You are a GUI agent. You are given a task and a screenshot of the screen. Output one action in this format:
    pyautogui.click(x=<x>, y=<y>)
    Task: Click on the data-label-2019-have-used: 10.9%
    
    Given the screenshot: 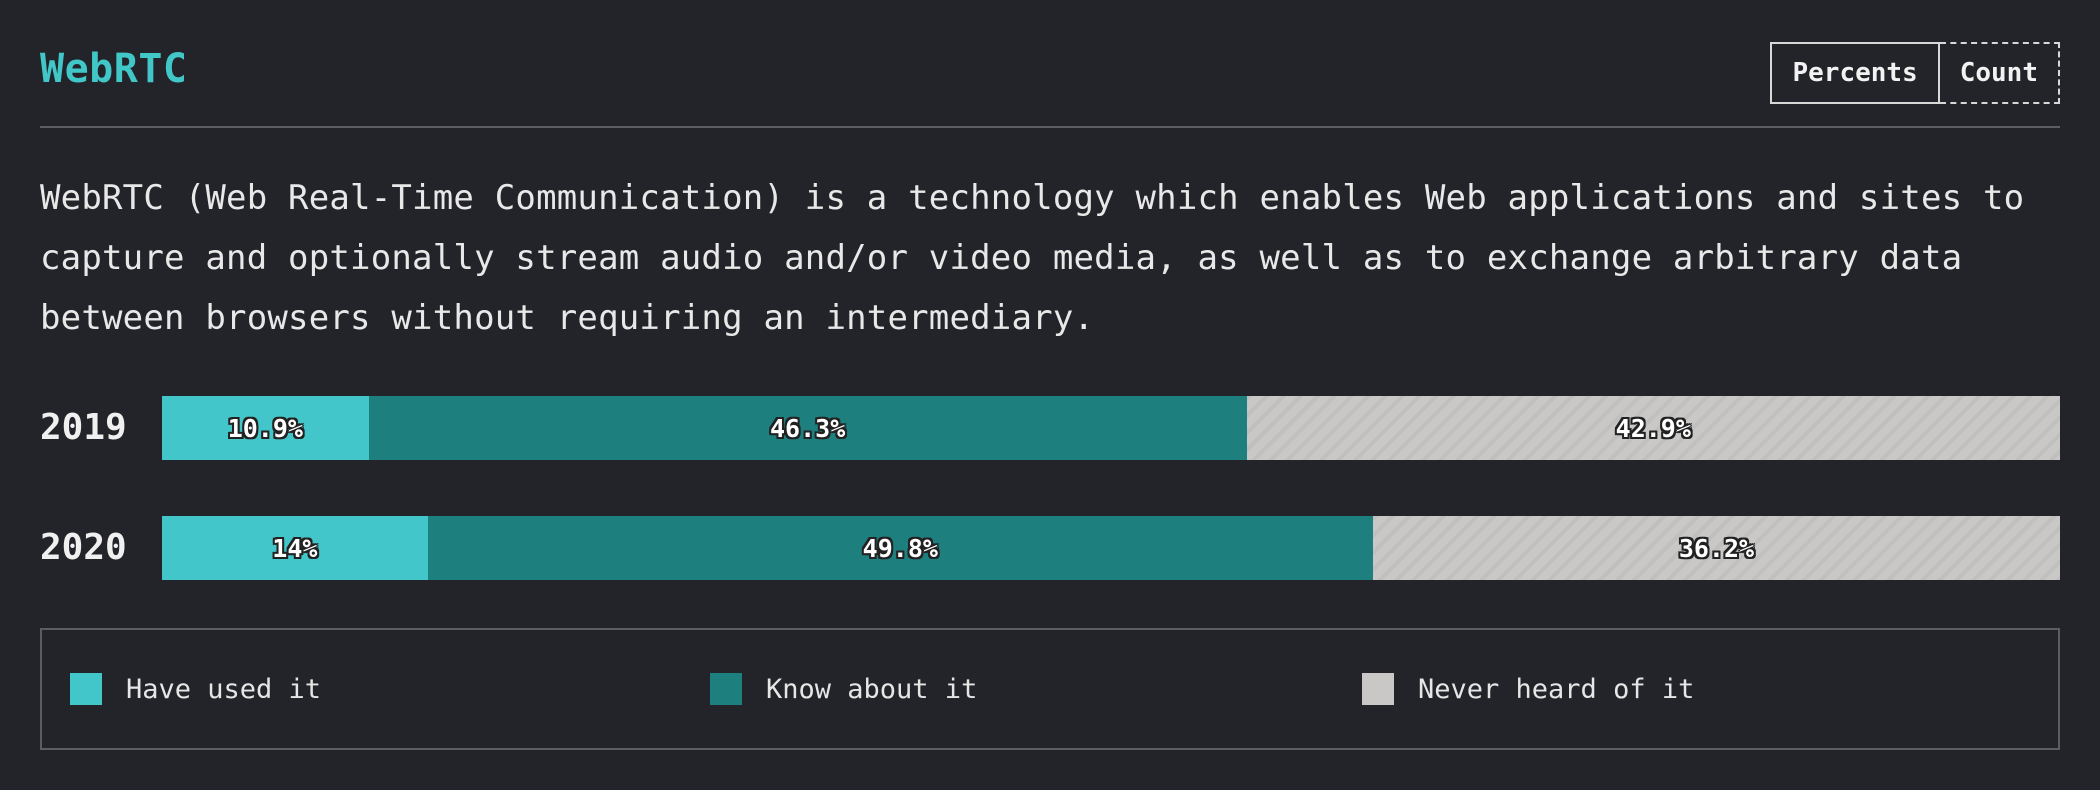 What is the action you would take?
    pyautogui.click(x=265, y=428)
    